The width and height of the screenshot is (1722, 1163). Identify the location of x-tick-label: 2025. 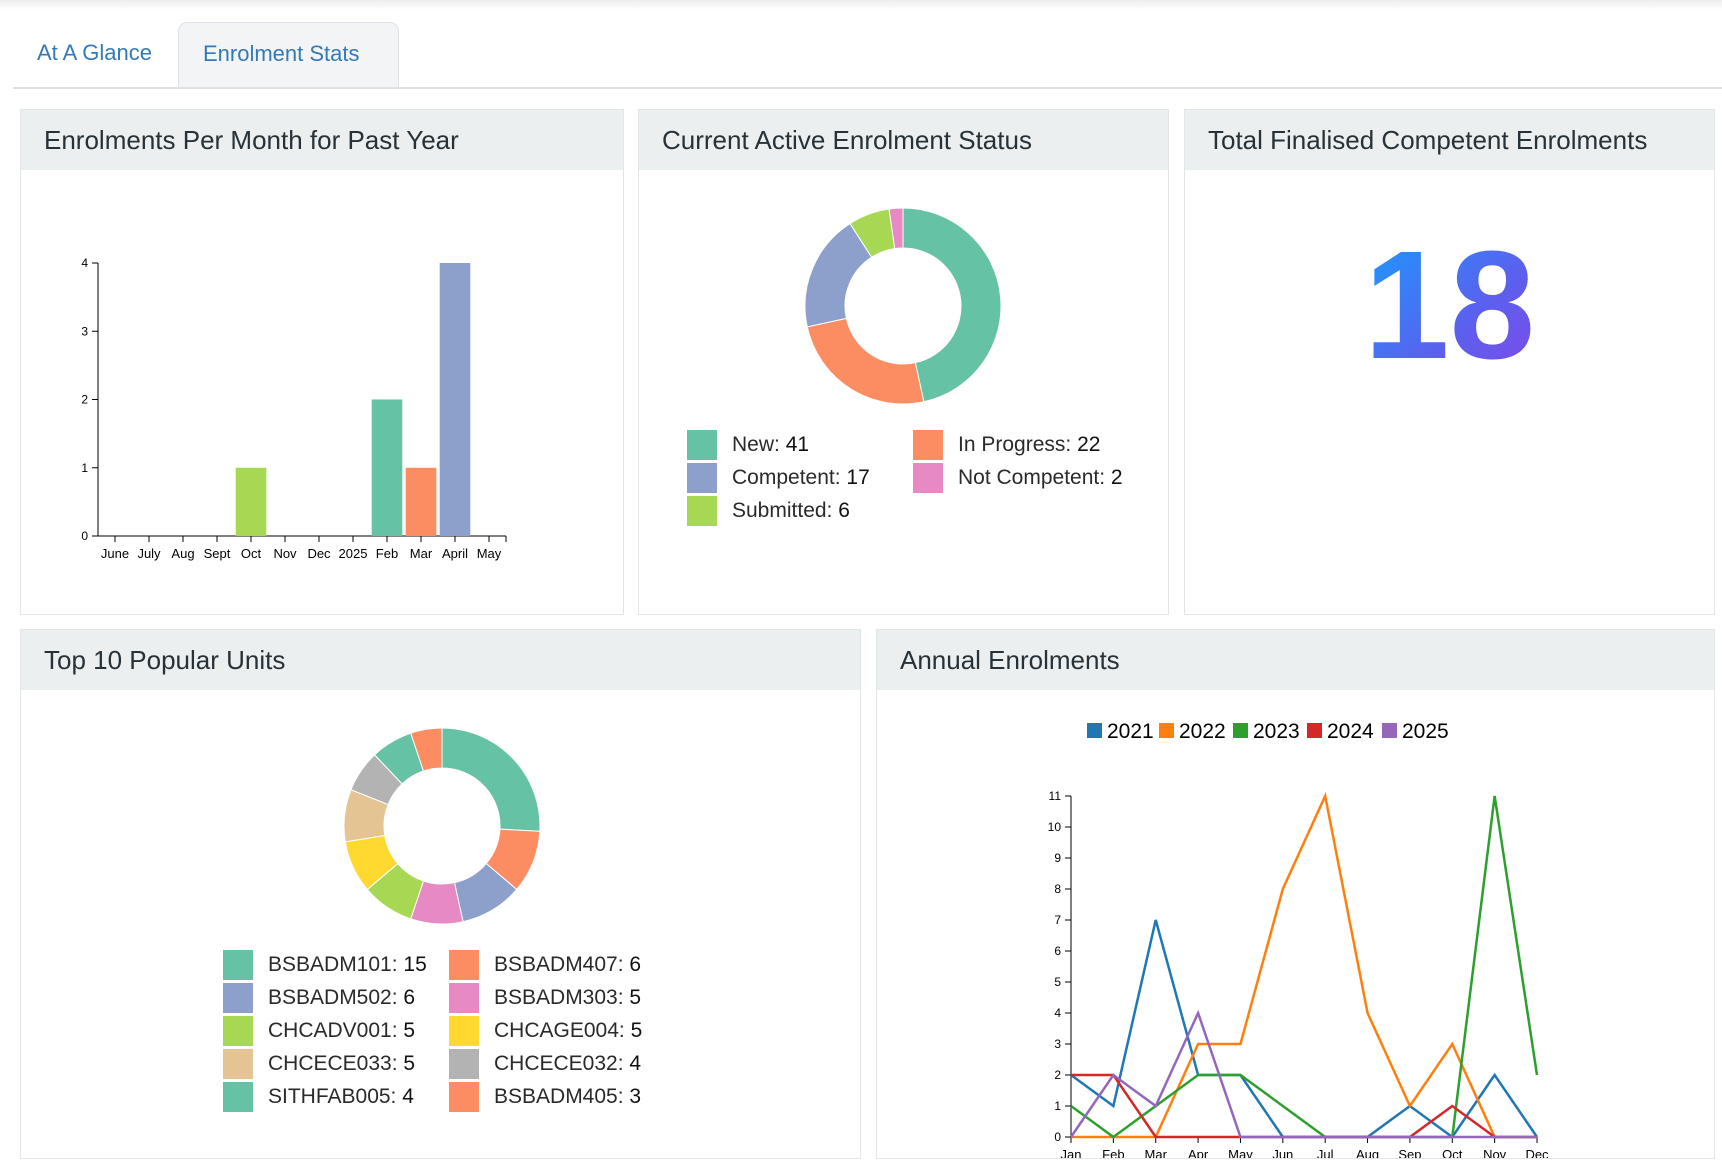
(353, 553).